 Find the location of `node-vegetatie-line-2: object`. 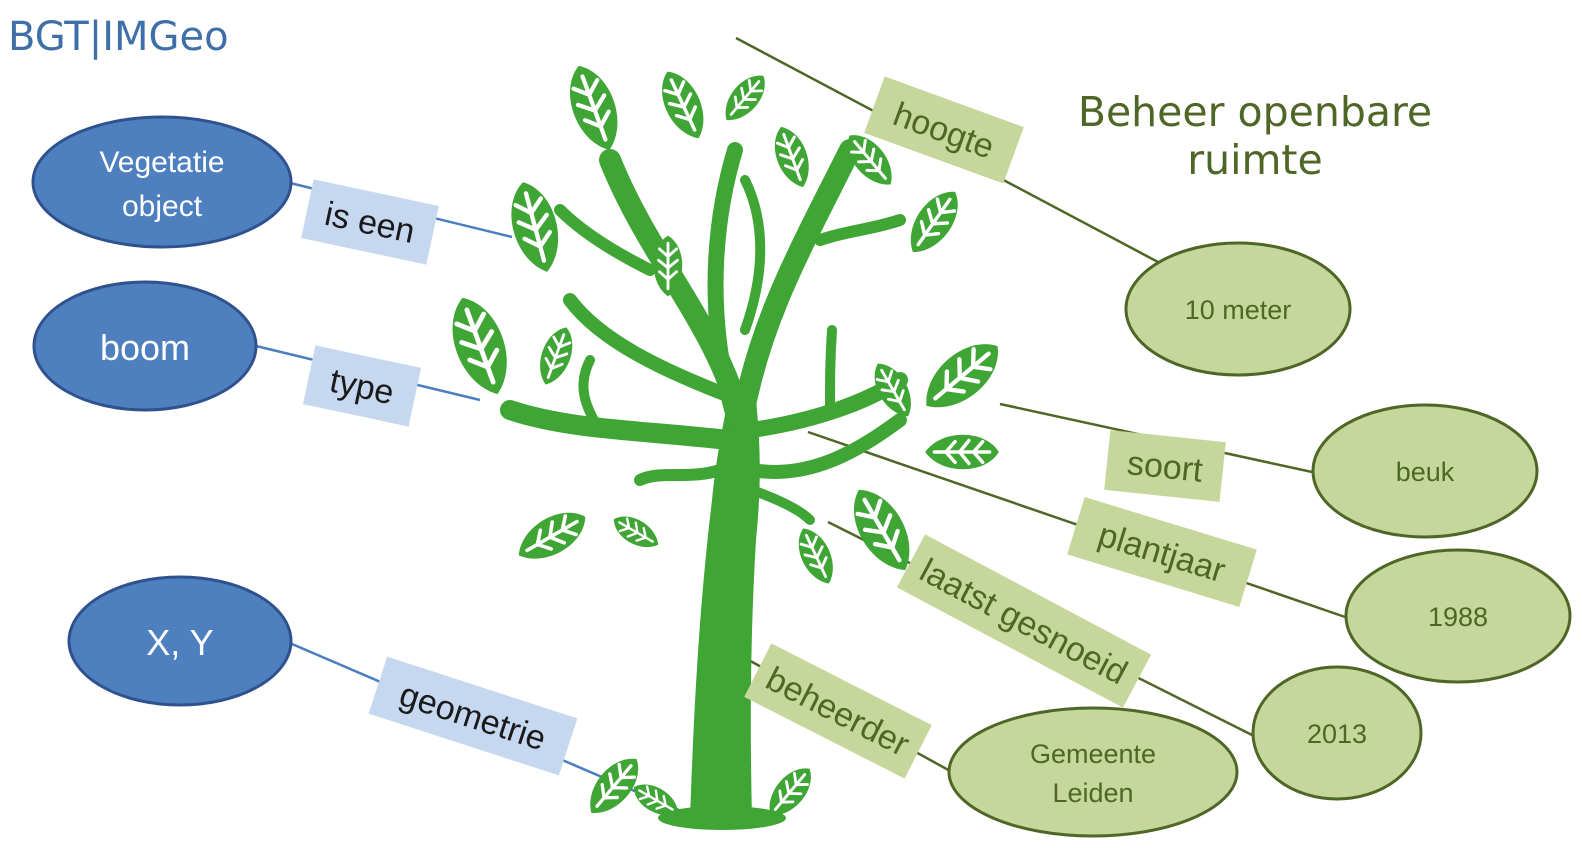

node-vegetatie-line-2: object is located at coordinates (162, 206).